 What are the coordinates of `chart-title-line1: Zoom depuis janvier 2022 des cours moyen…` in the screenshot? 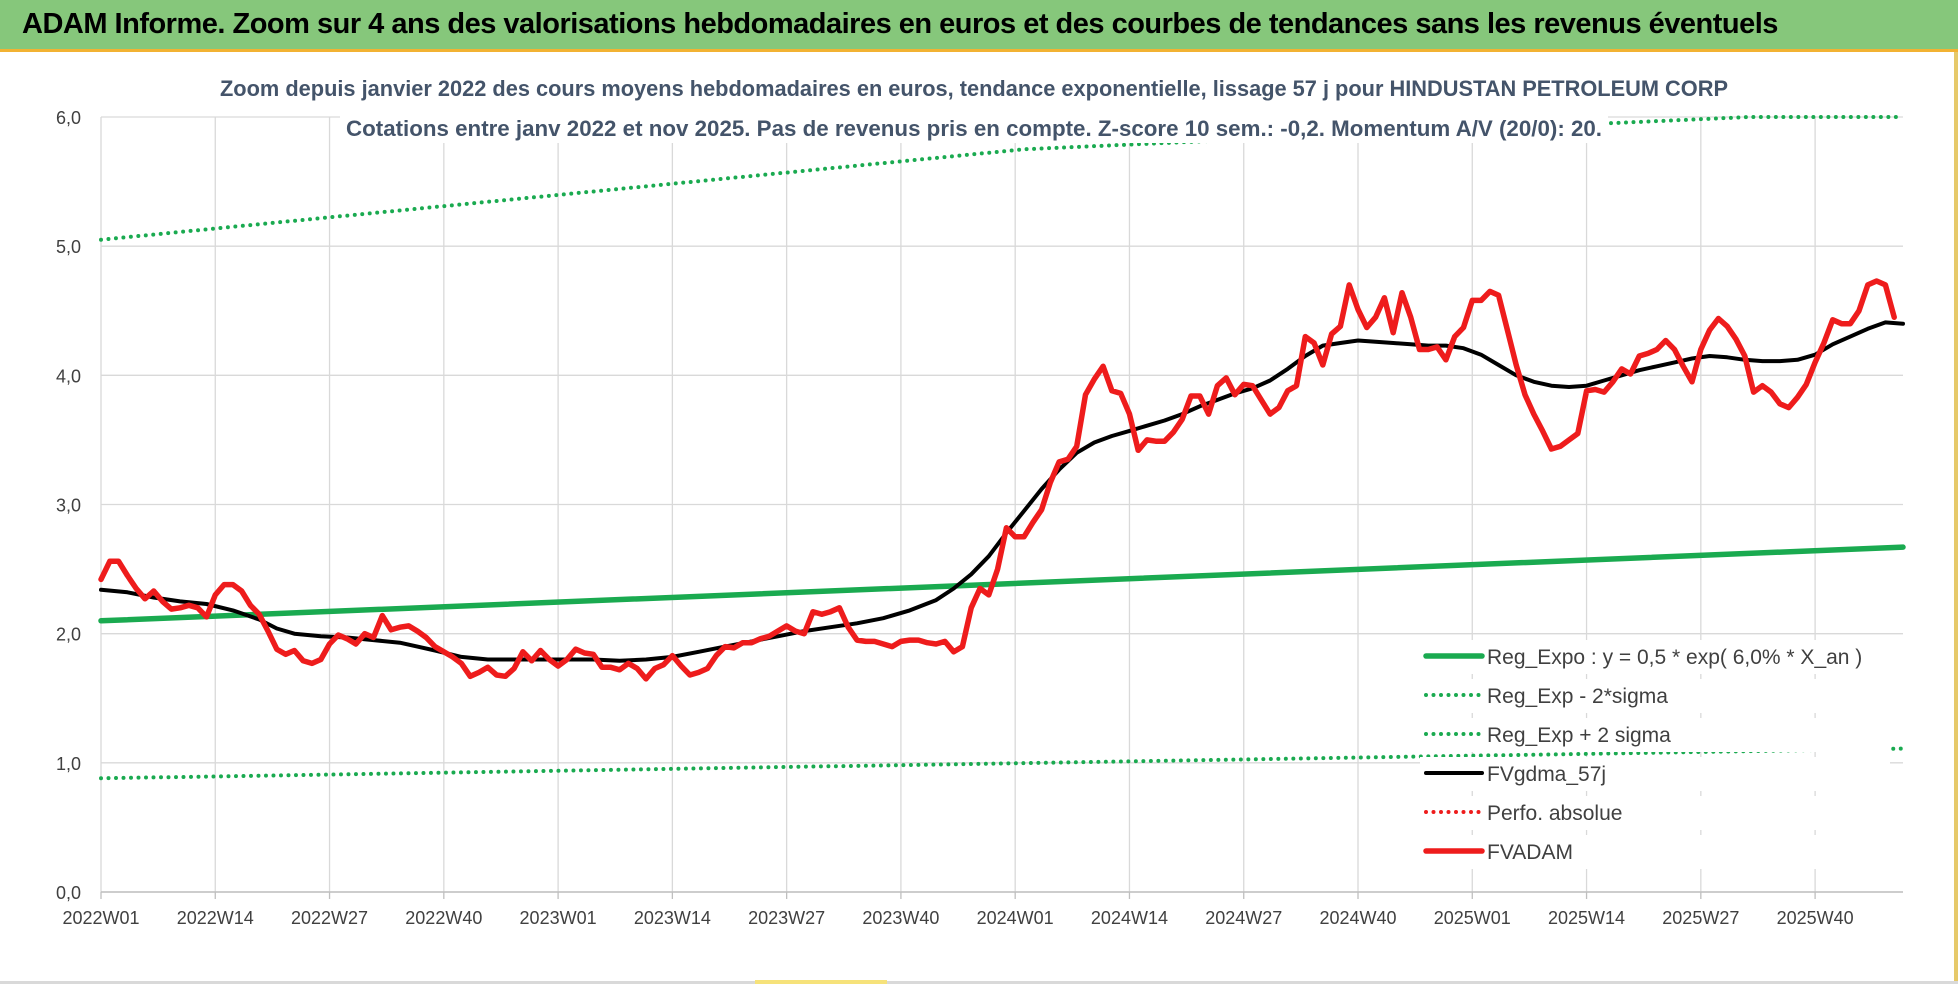 It's located at (974, 88).